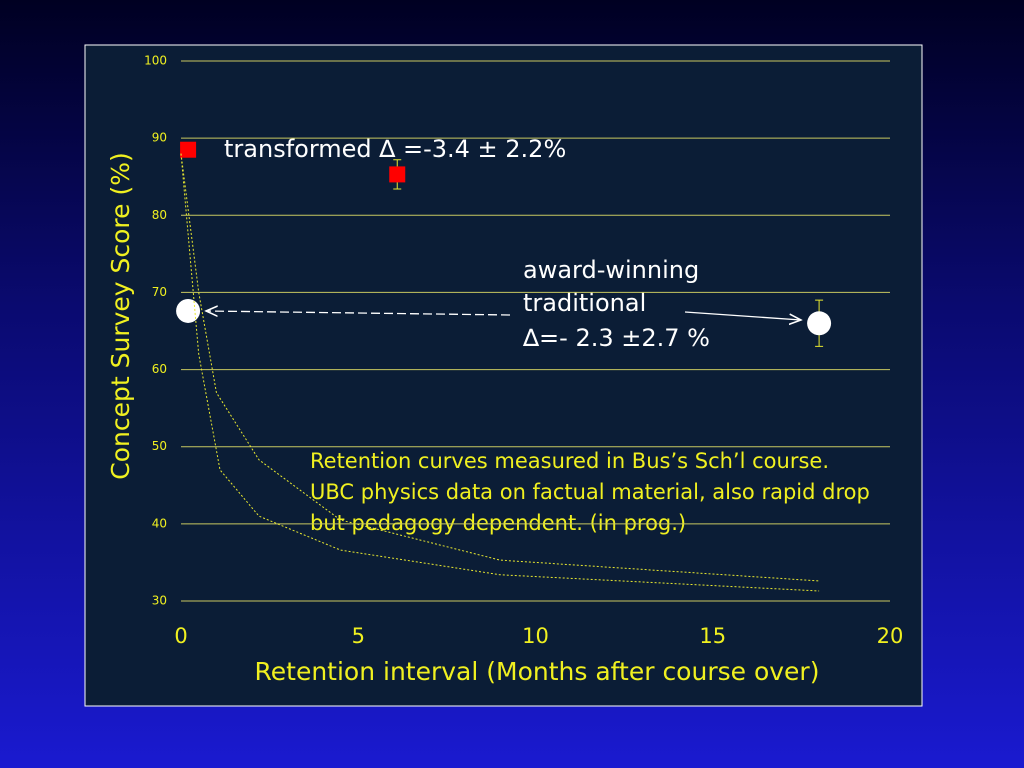 This screenshot has height=768, width=1024. Describe the element at coordinates (159, 523) in the screenshot. I see `y-tick-label: 40` at that location.